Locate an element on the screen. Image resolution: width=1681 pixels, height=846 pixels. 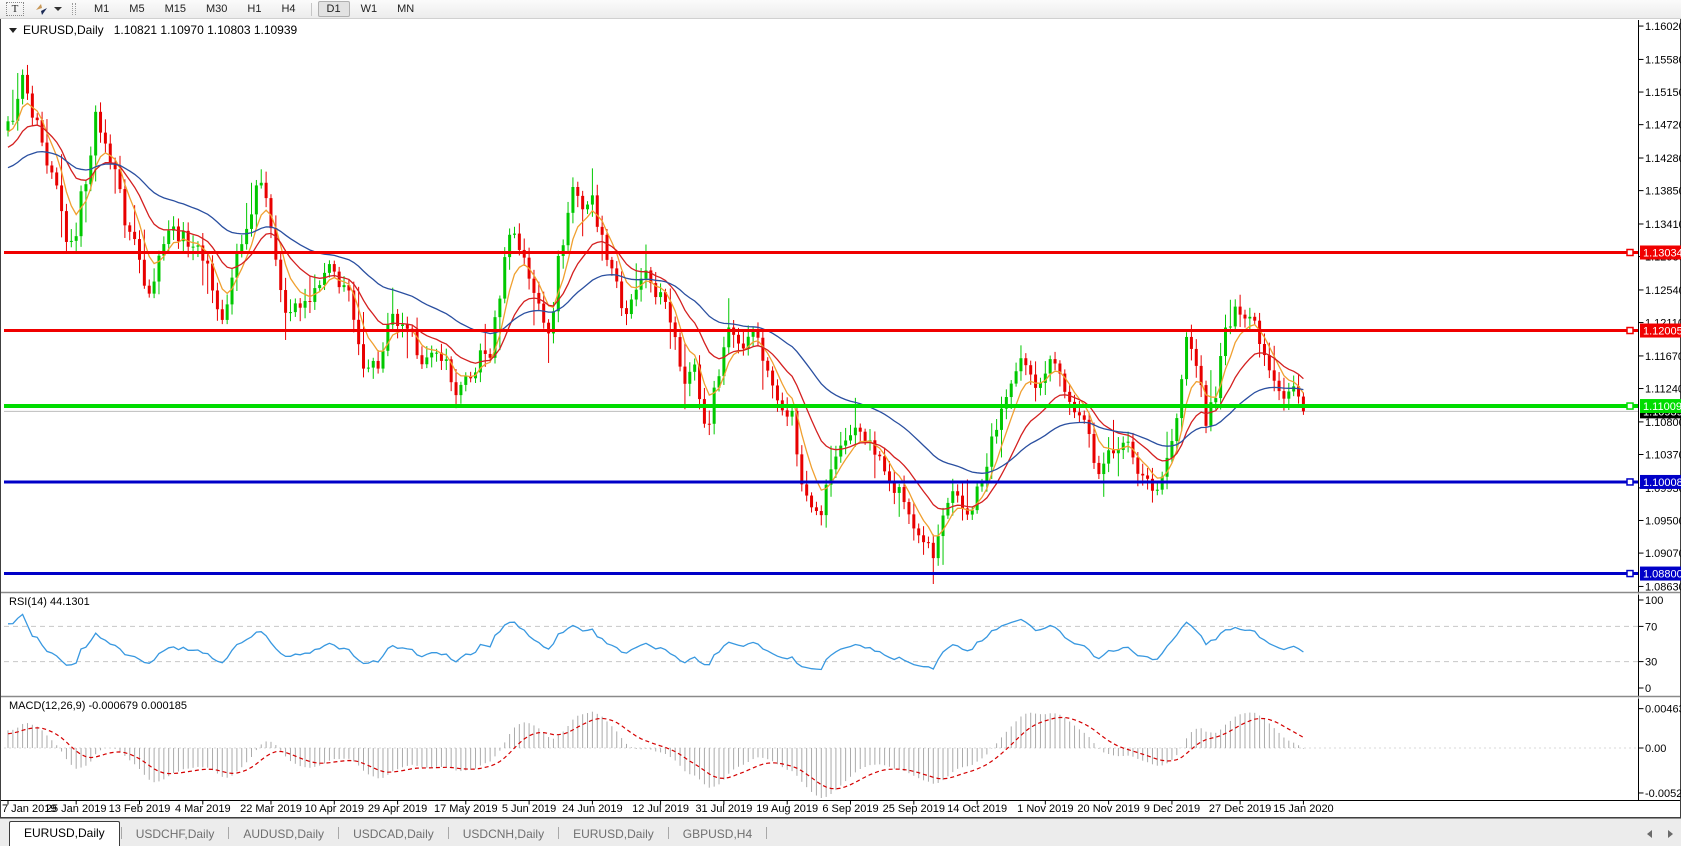
hline-handle-1.10008 is located at coordinates (1630, 482).